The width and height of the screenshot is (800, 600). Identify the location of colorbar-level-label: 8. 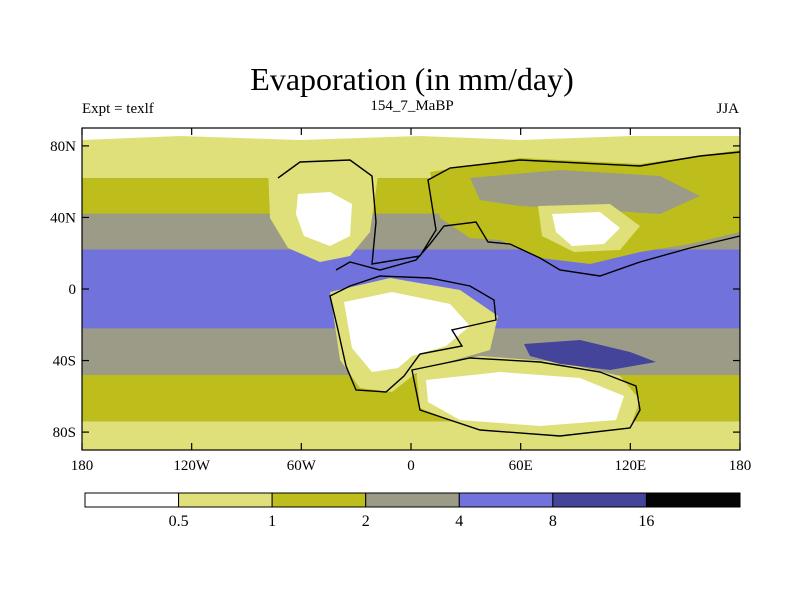
(553, 521).